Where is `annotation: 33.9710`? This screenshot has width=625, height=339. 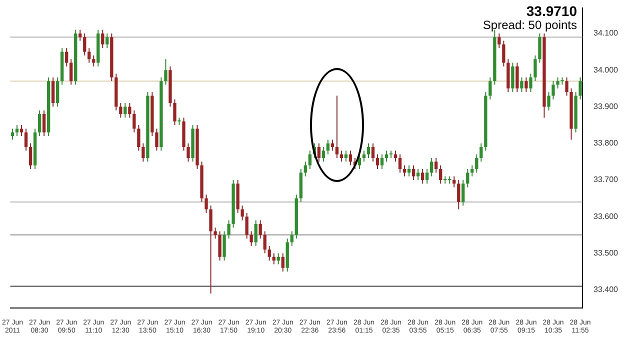
annotation: 33.9710 is located at coordinates (551, 11).